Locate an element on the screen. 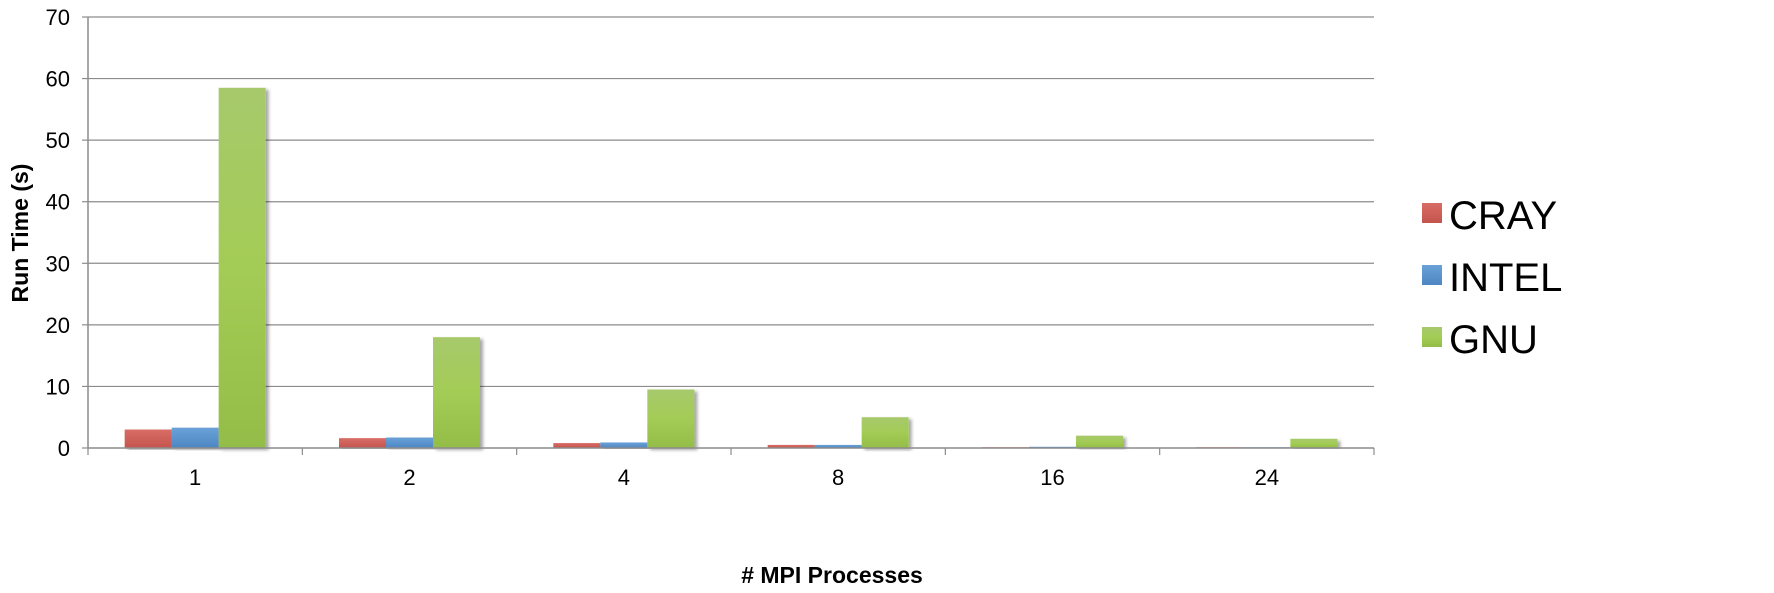 The width and height of the screenshot is (1774, 593). legend-swatch-cray is located at coordinates (1432, 213).